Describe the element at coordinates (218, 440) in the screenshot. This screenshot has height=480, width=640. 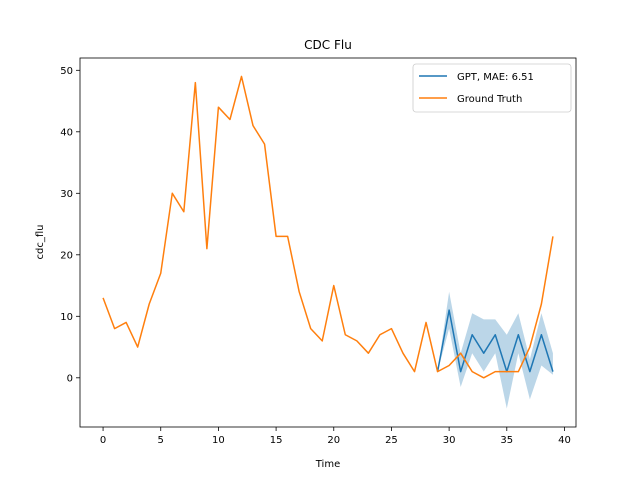
I see `x-tick-label: 10` at that location.